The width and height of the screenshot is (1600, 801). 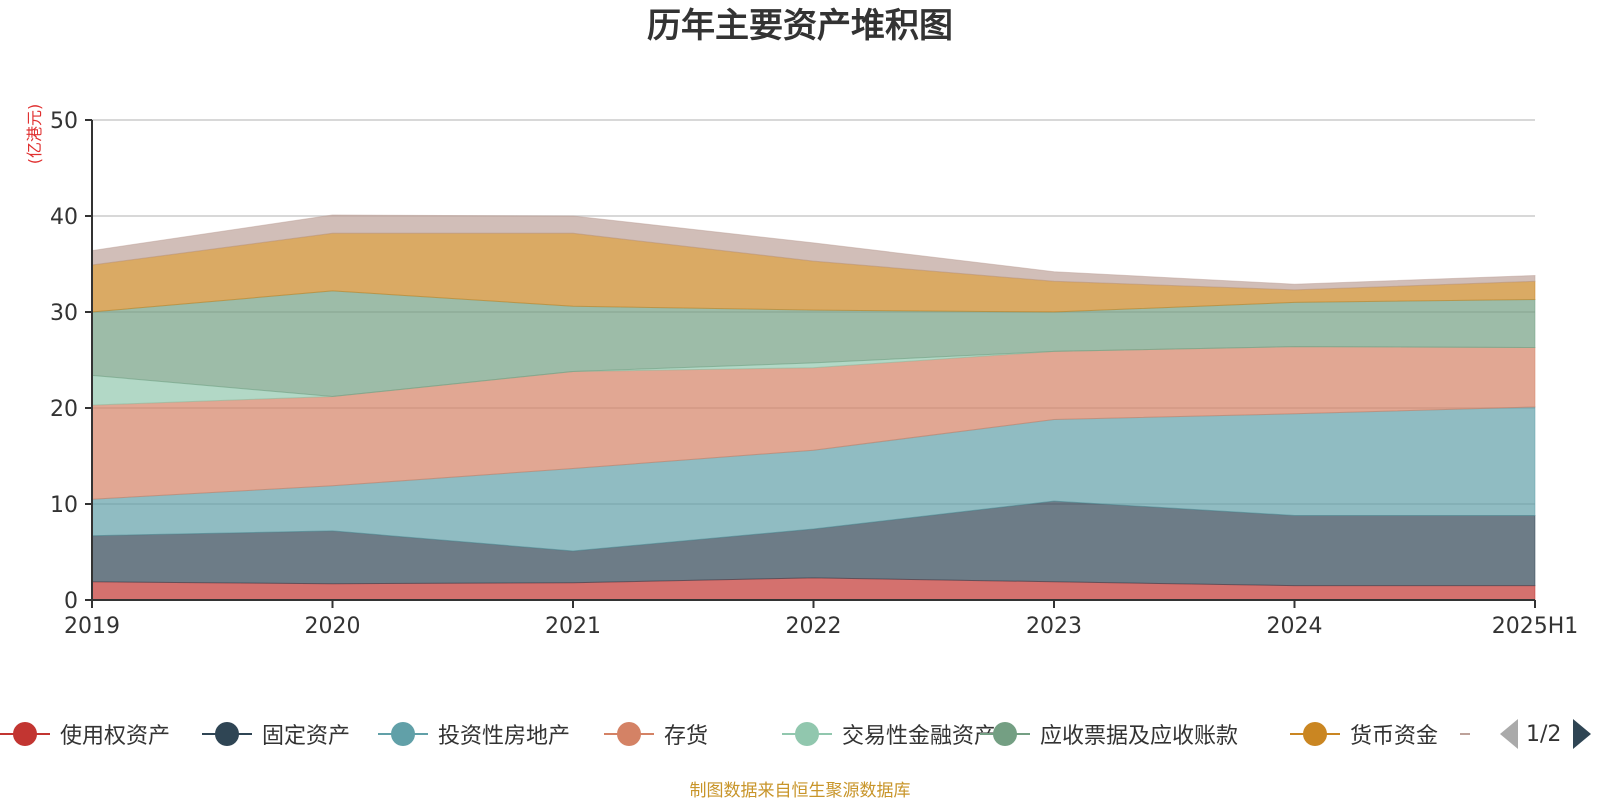 What do you see at coordinates (1509, 734) in the screenshot?
I see `legend-prev-page-icon` at bounding box center [1509, 734].